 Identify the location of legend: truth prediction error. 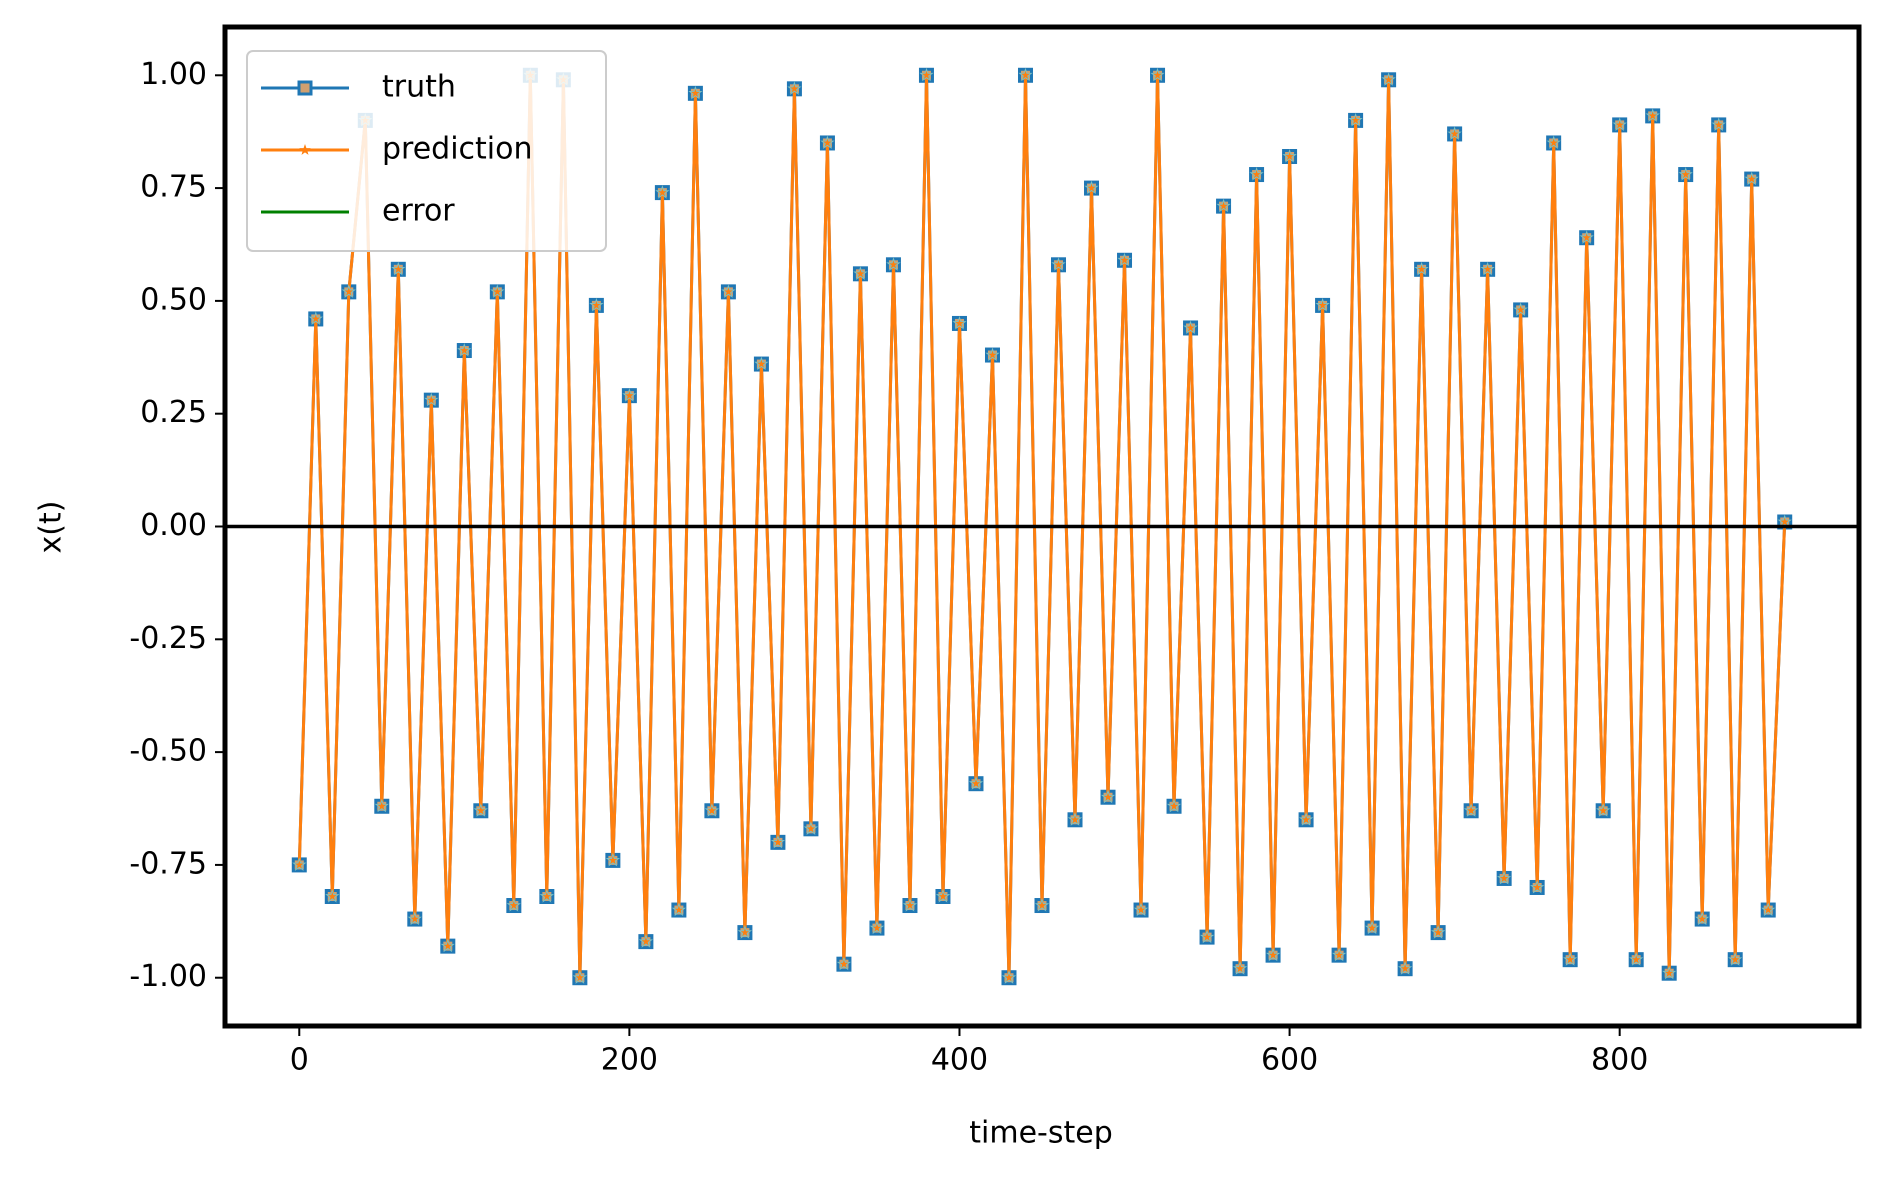
(426, 151).